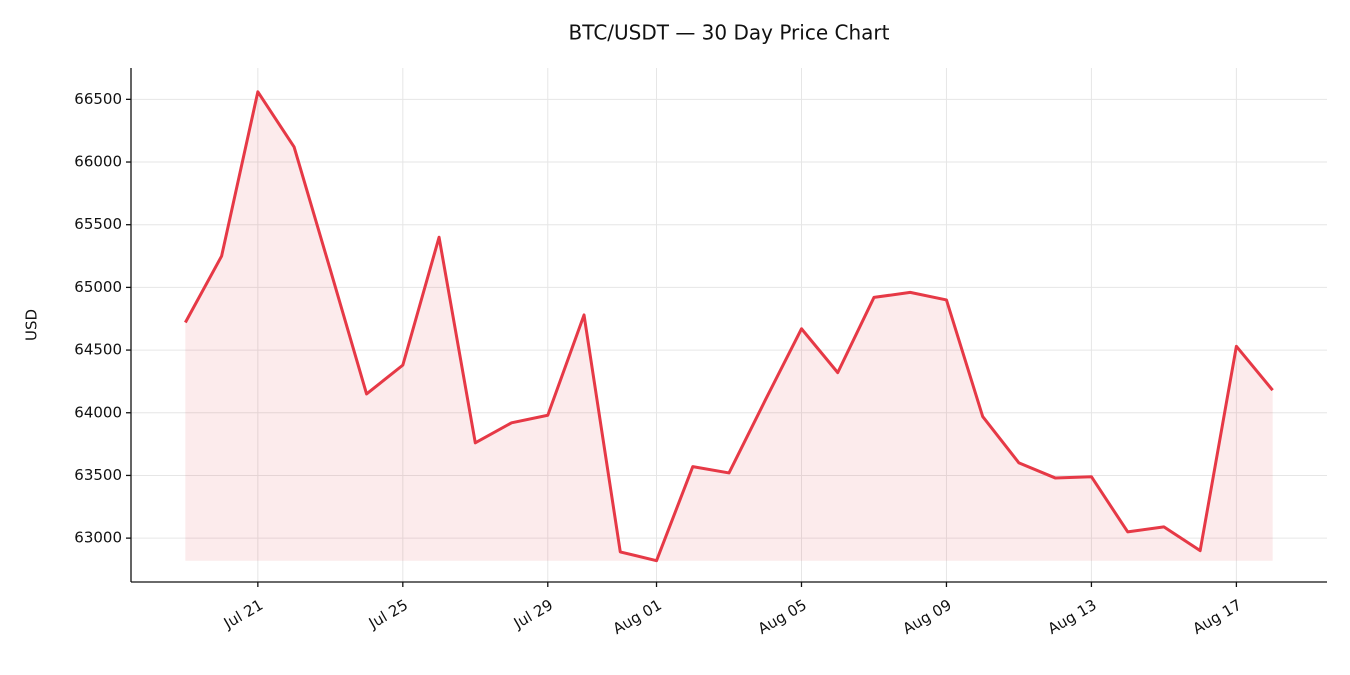  What do you see at coordinates (32, 325) in the screenshot?
I see `y-axis-label: USD` at bounding box center [32, 325].